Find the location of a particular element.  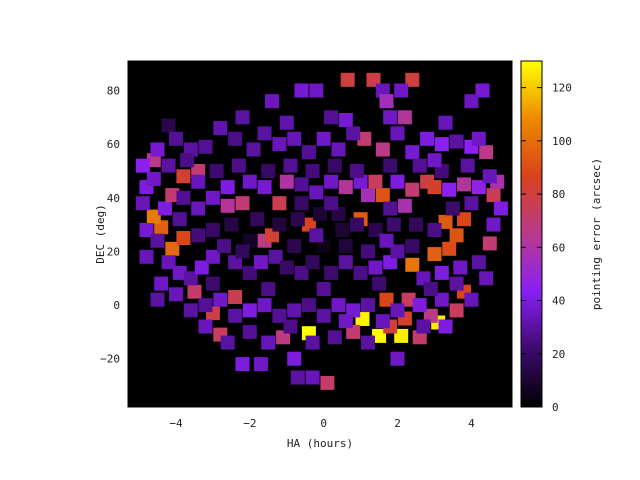

colorbar-tick-label: 20 is located at coordinates (558, 354).